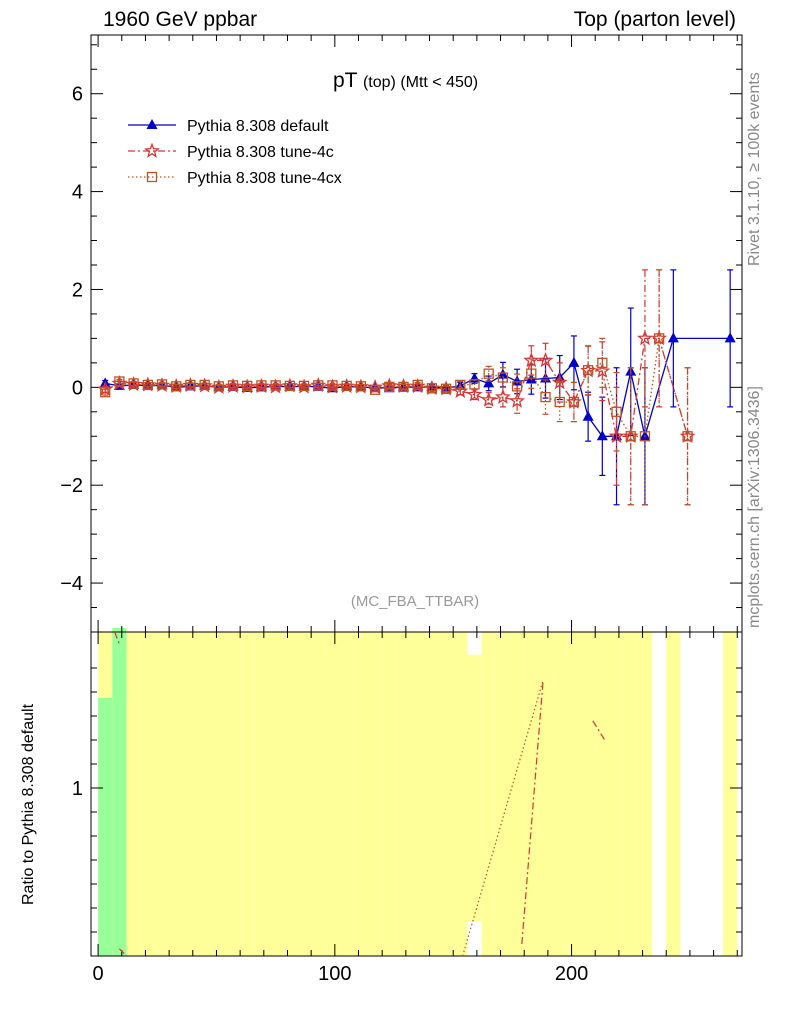 Image resolution: width=786 pixels, height=1024 pixels. Describe the element at coordinates (334, 974) in the screenshot. I see `x-tick-label: 100` at that location.